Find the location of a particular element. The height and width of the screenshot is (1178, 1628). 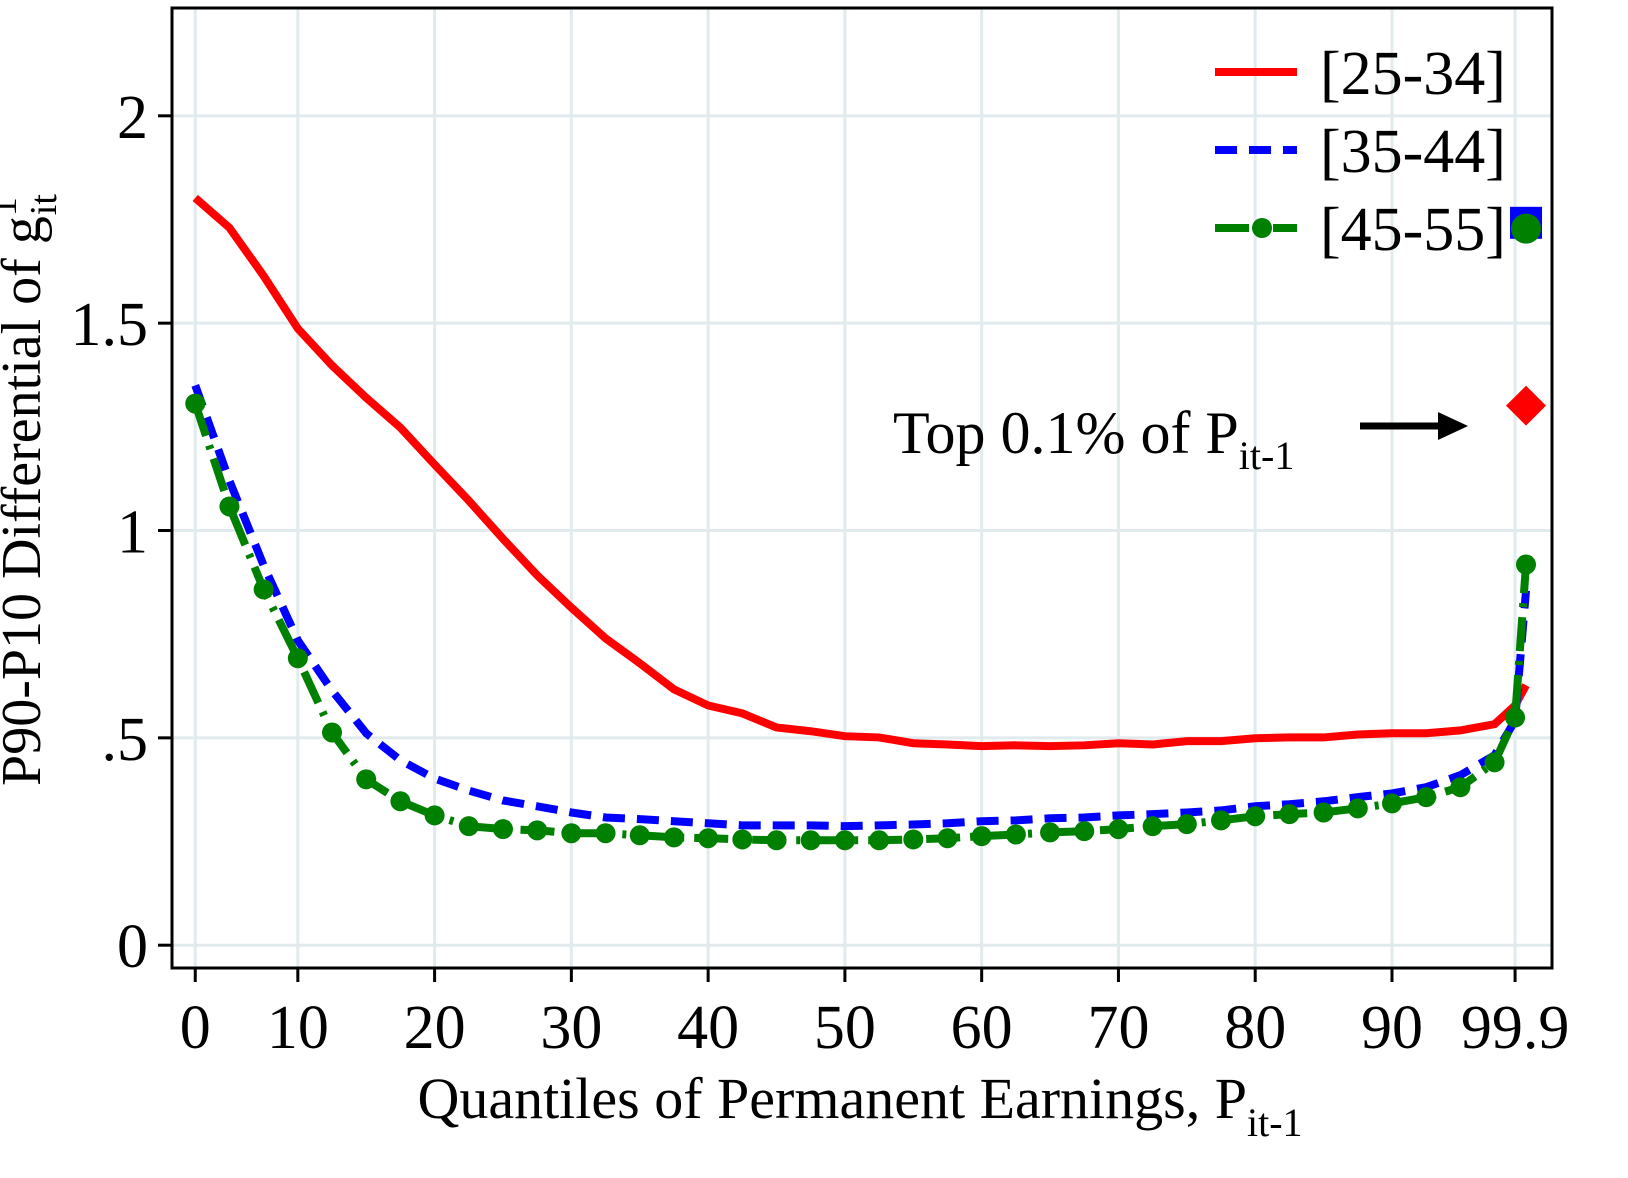

x-axis-label: Quantiles of Permanent Earnings, Pit-1 is located at coordinates (859, 1105).